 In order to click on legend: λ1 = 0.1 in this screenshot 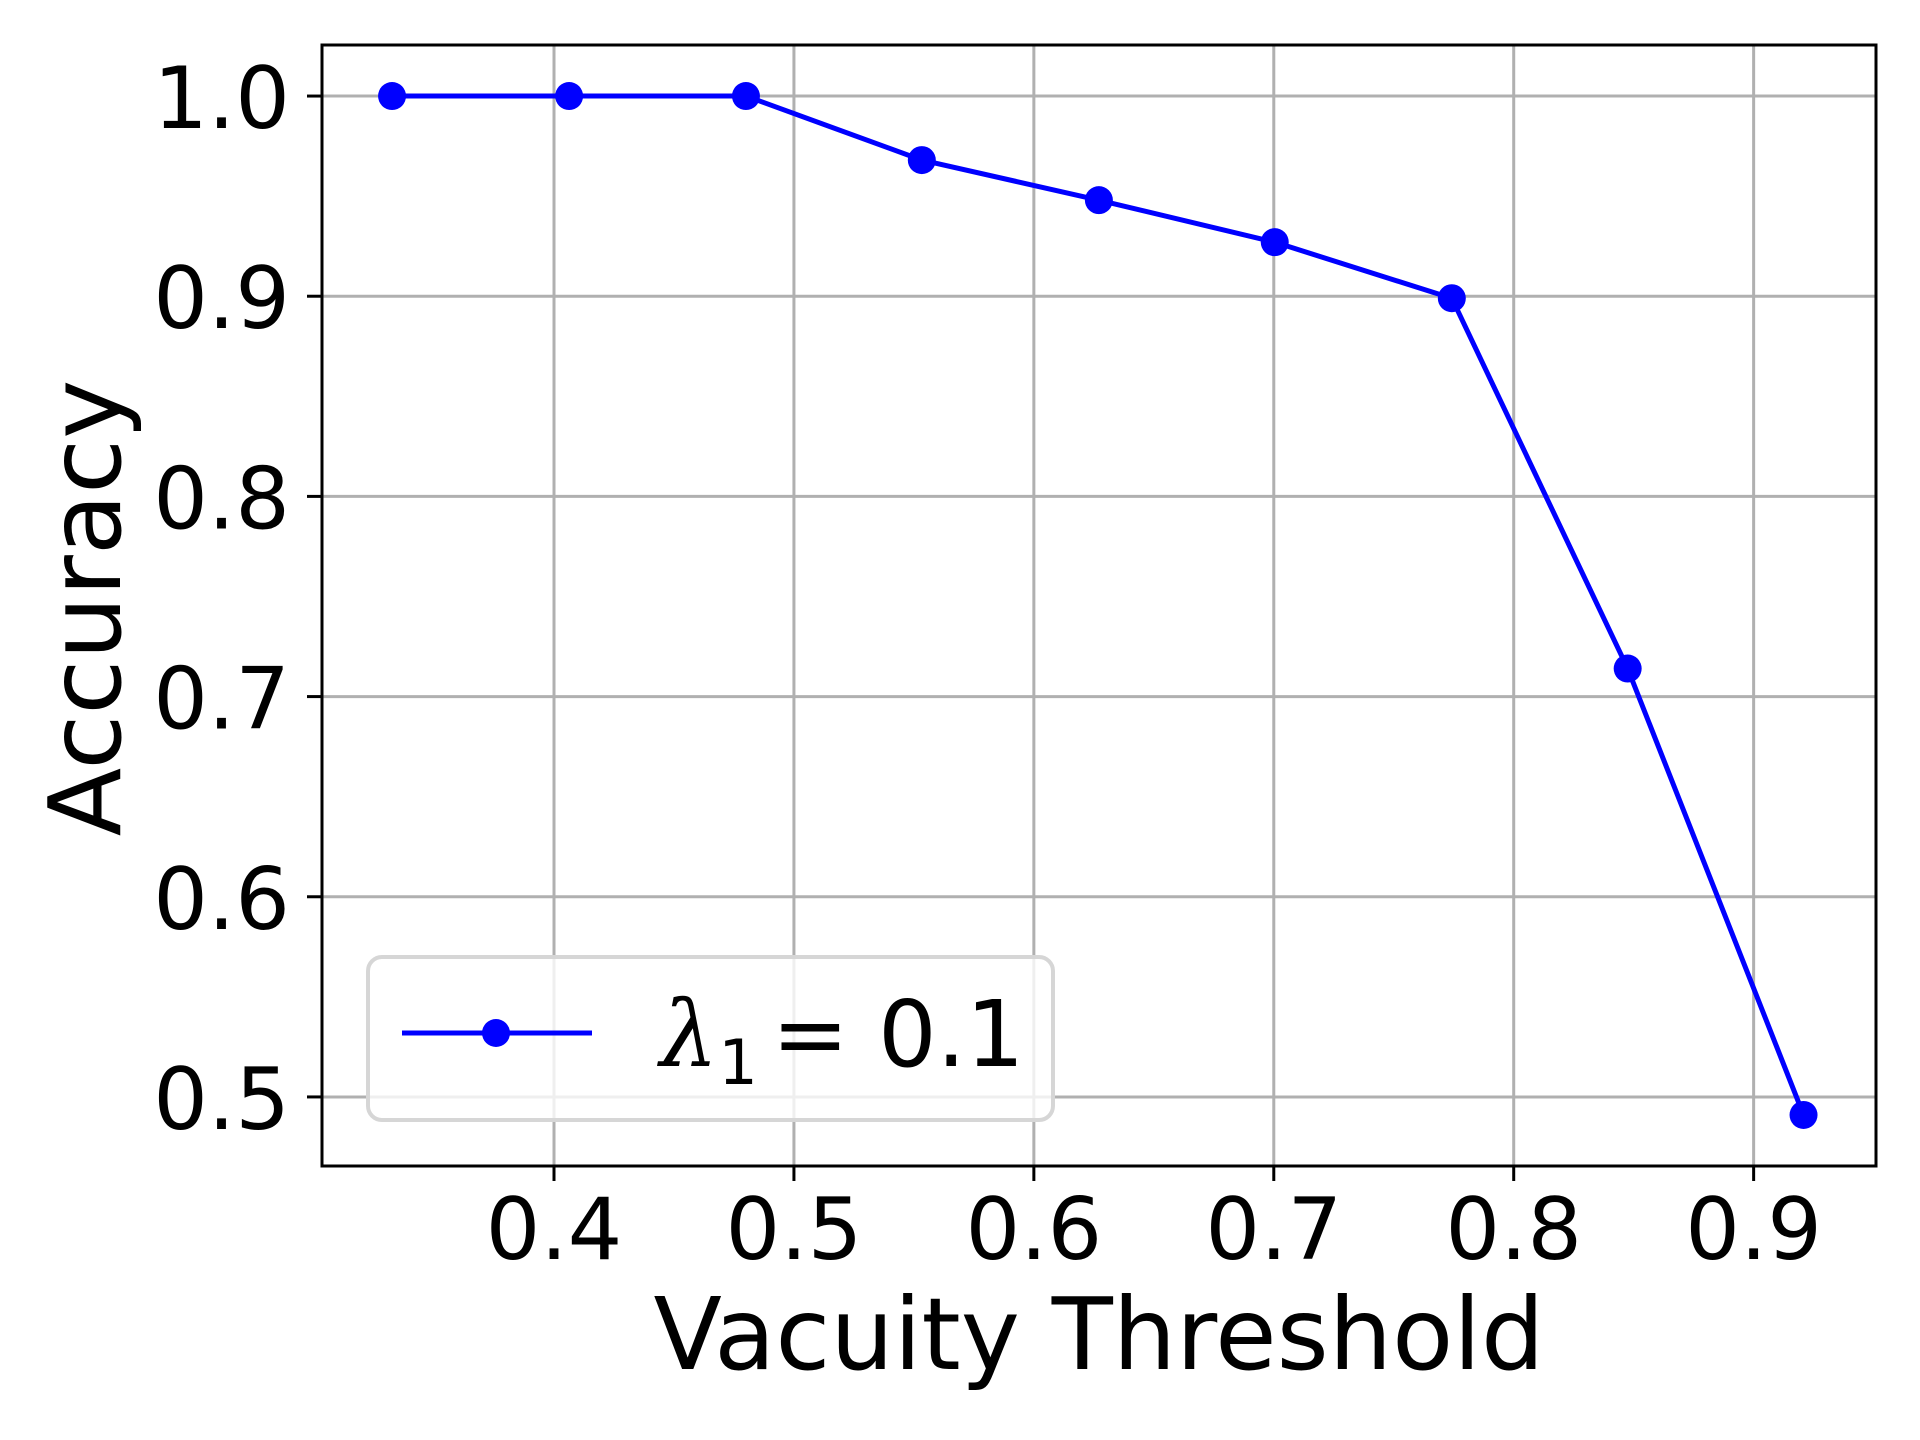, I will do `click(710, 1038)`.